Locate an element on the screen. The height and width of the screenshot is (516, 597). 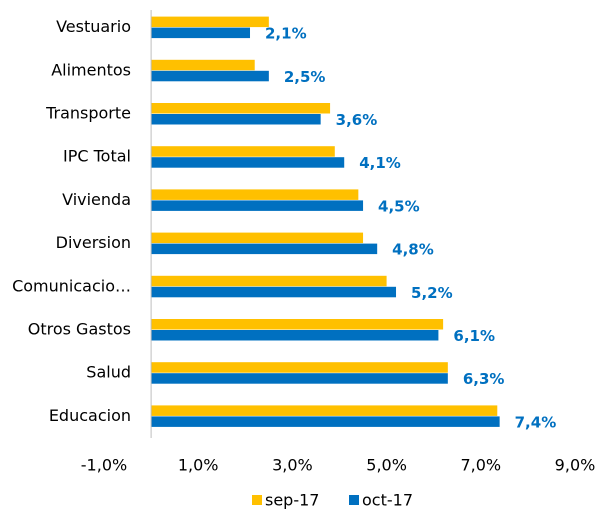
value-label: 2,5% is located at coordinates (305, 77).